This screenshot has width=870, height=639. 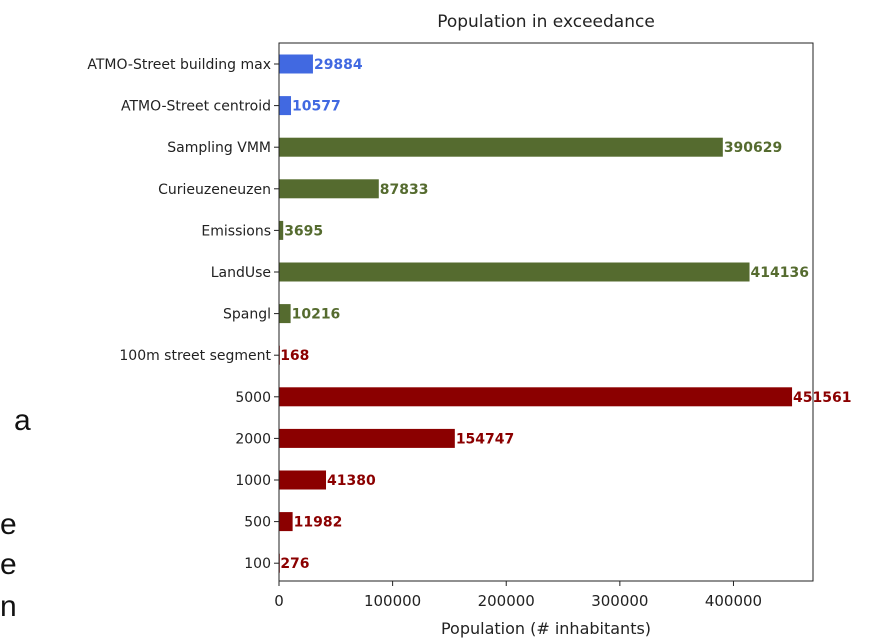 What do you see at coordinates (303, 231) in the screenshot?
I see `data-label: 3695` at bounding box center [303, 231].